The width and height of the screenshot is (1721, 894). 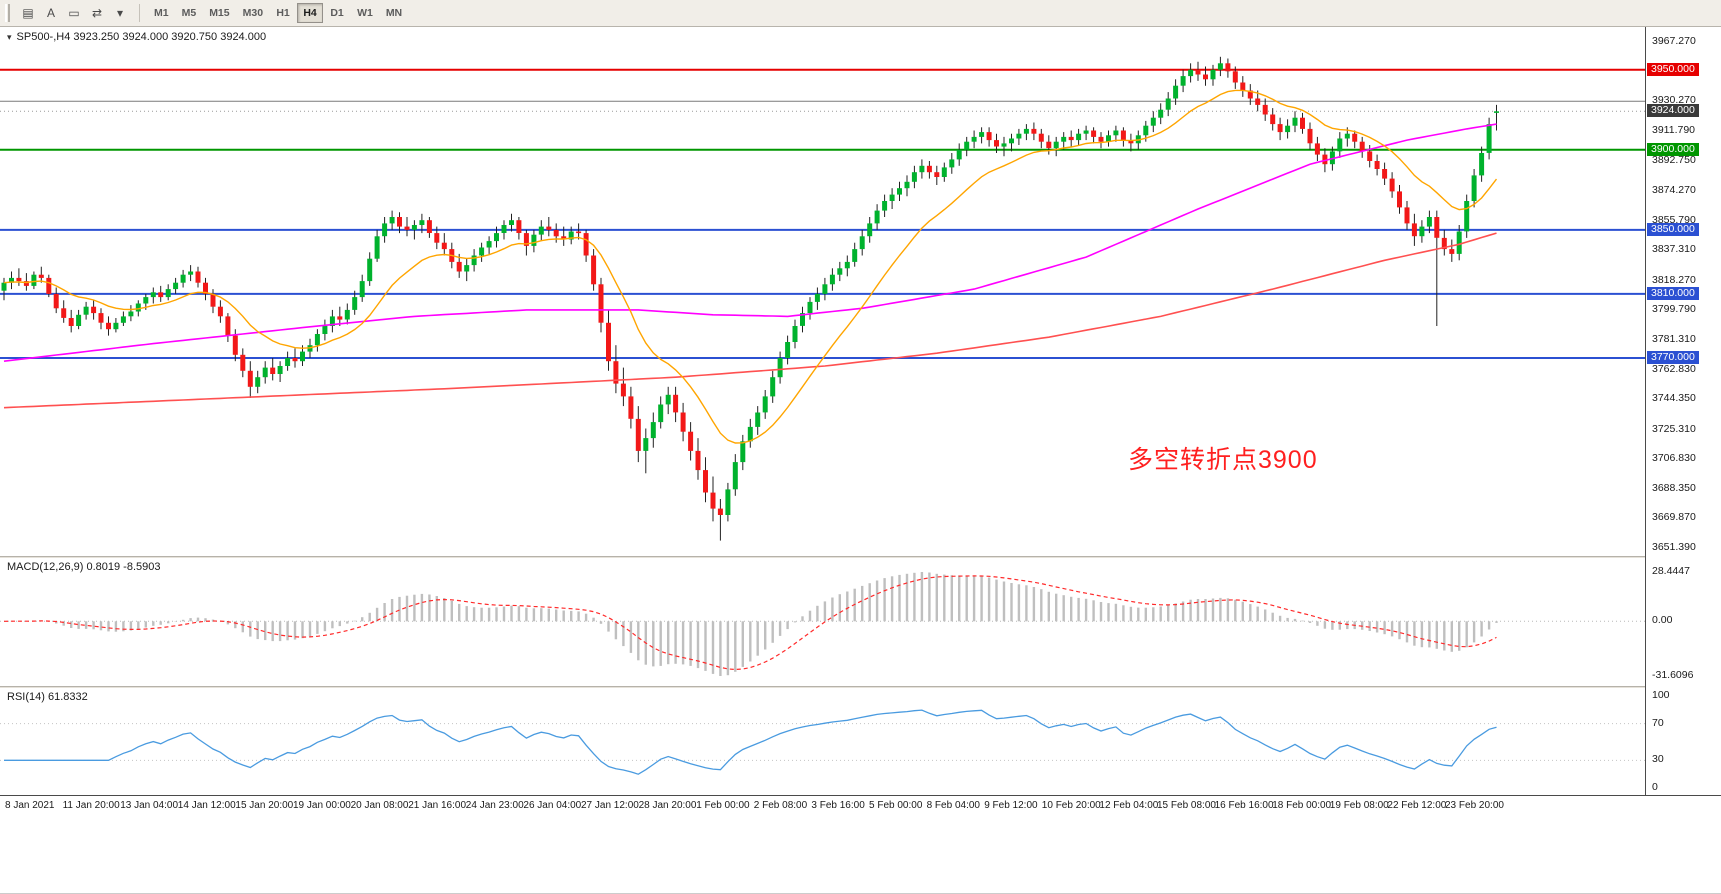 What do you see at coordinates (30, 805) in the screenshot?
I see `time-axis-label: 8 Jan 2021` at bounding box center [30, 805].